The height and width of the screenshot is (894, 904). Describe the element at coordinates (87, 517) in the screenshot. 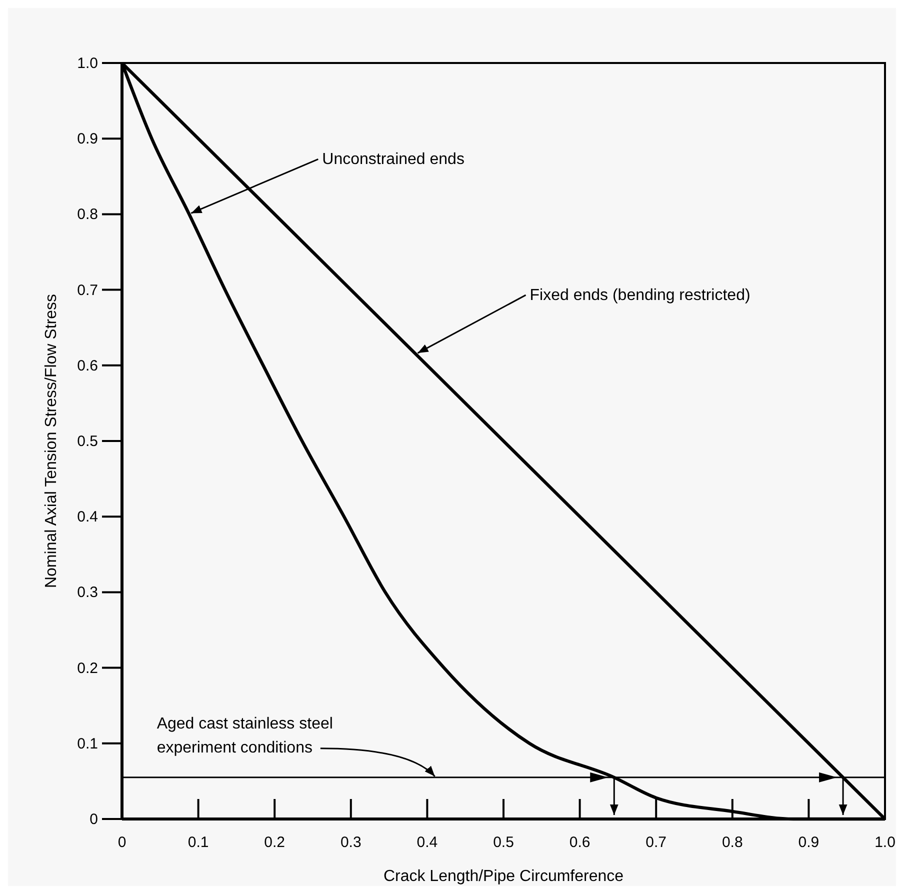

I see `y-tick-label: 0.4` at that location.